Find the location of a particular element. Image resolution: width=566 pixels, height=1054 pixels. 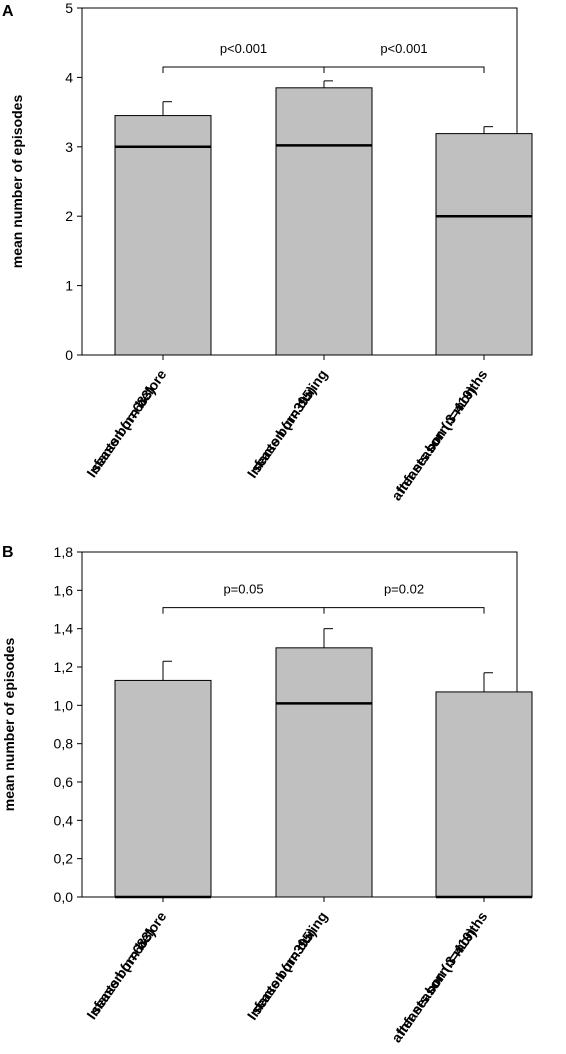

y-tick-label: 0,0 is located at coordinates (64, 897).